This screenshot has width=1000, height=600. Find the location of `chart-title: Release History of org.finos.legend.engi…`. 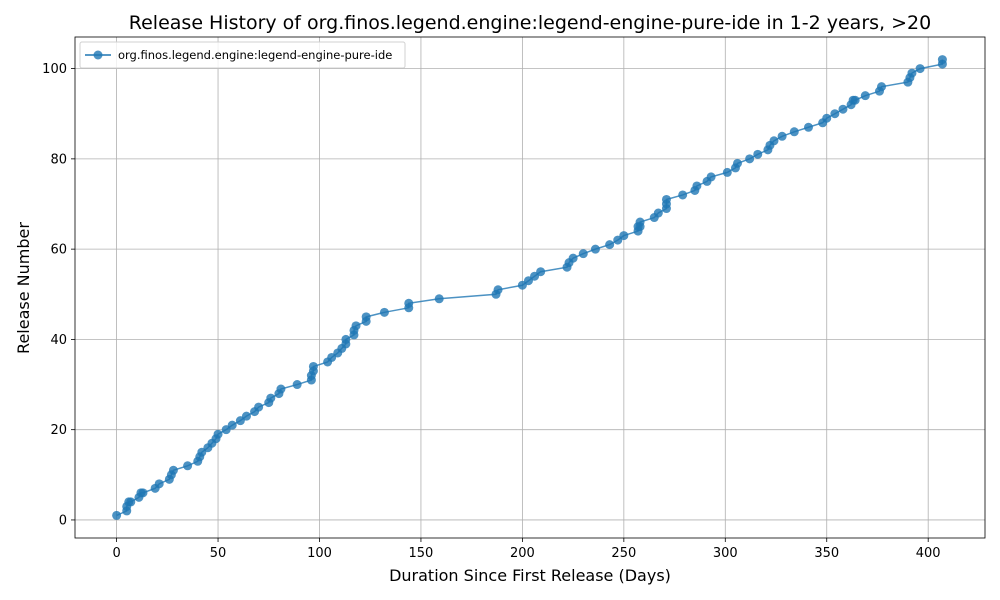

chart-title: Release History of org.finos.legend.engi… is located at coordinates (530, 23).